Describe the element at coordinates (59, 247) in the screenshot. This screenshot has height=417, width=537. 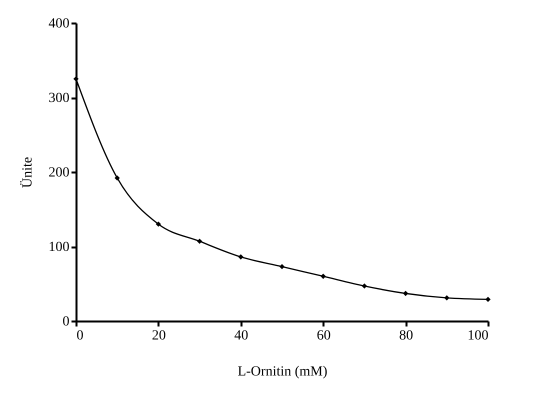
I see `y-tick-label: 100` at that location.